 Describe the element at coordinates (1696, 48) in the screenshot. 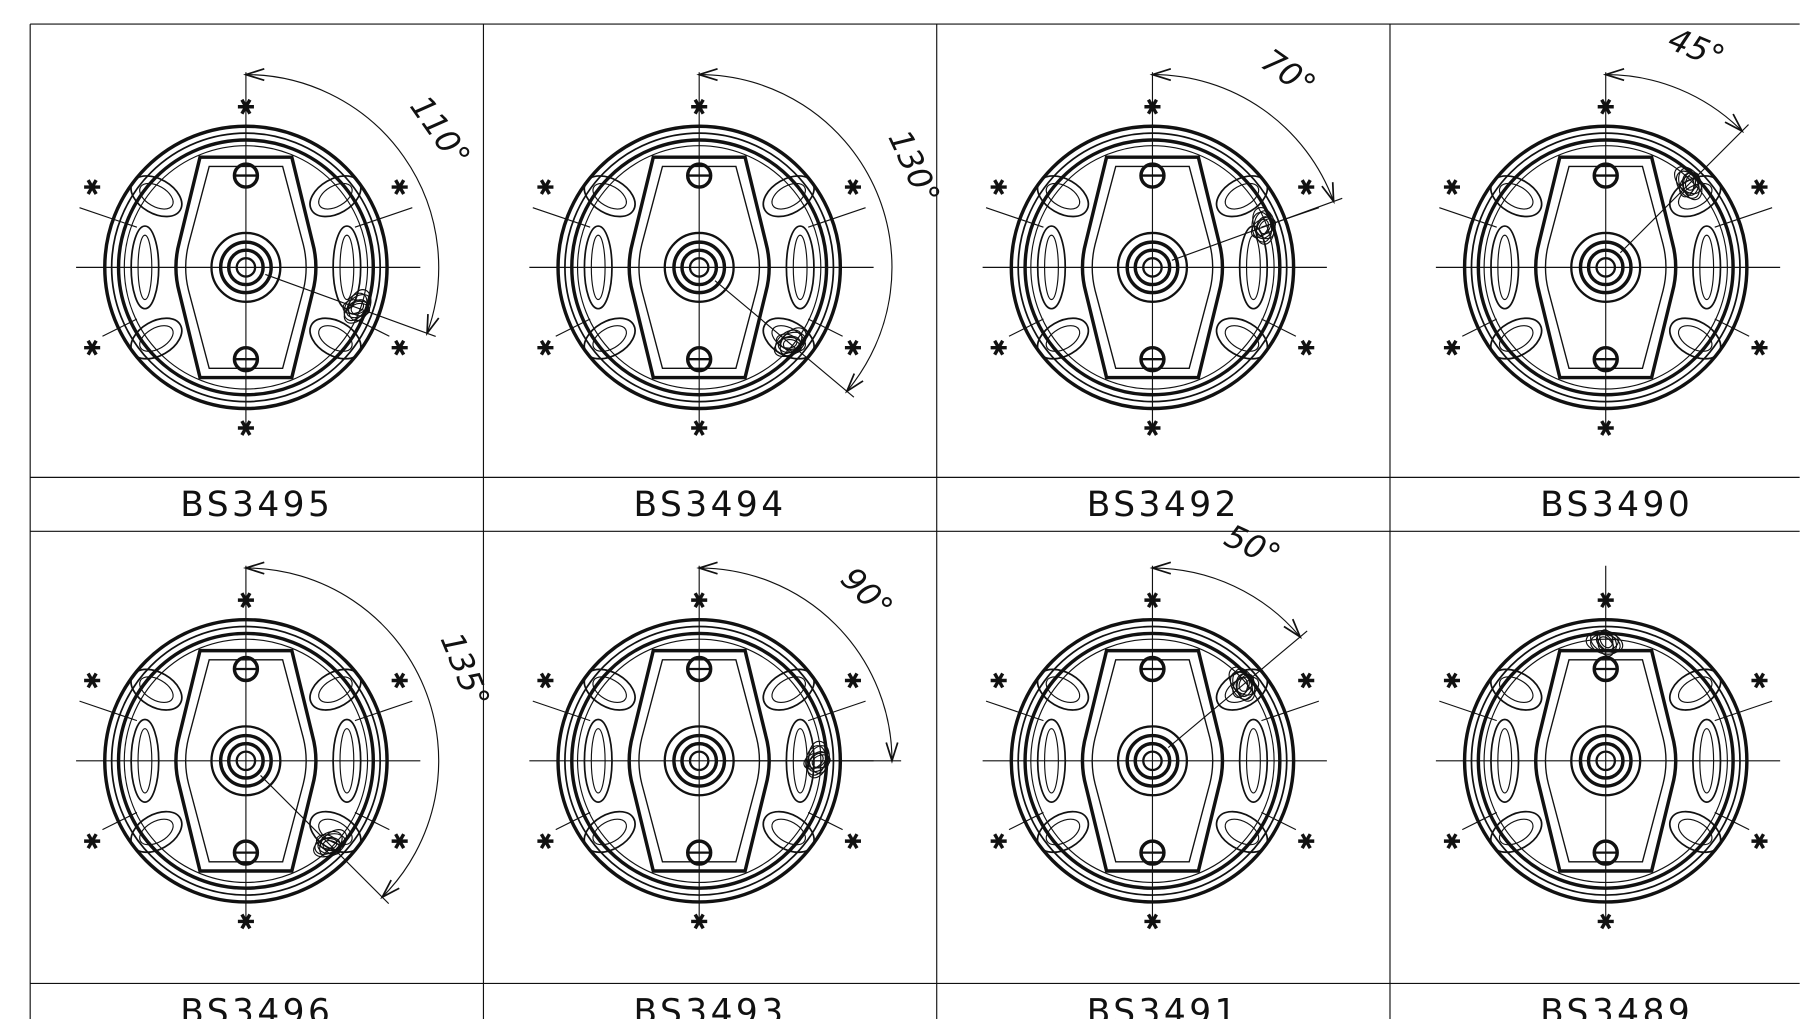

I see `angle-label: 45°` at that location.